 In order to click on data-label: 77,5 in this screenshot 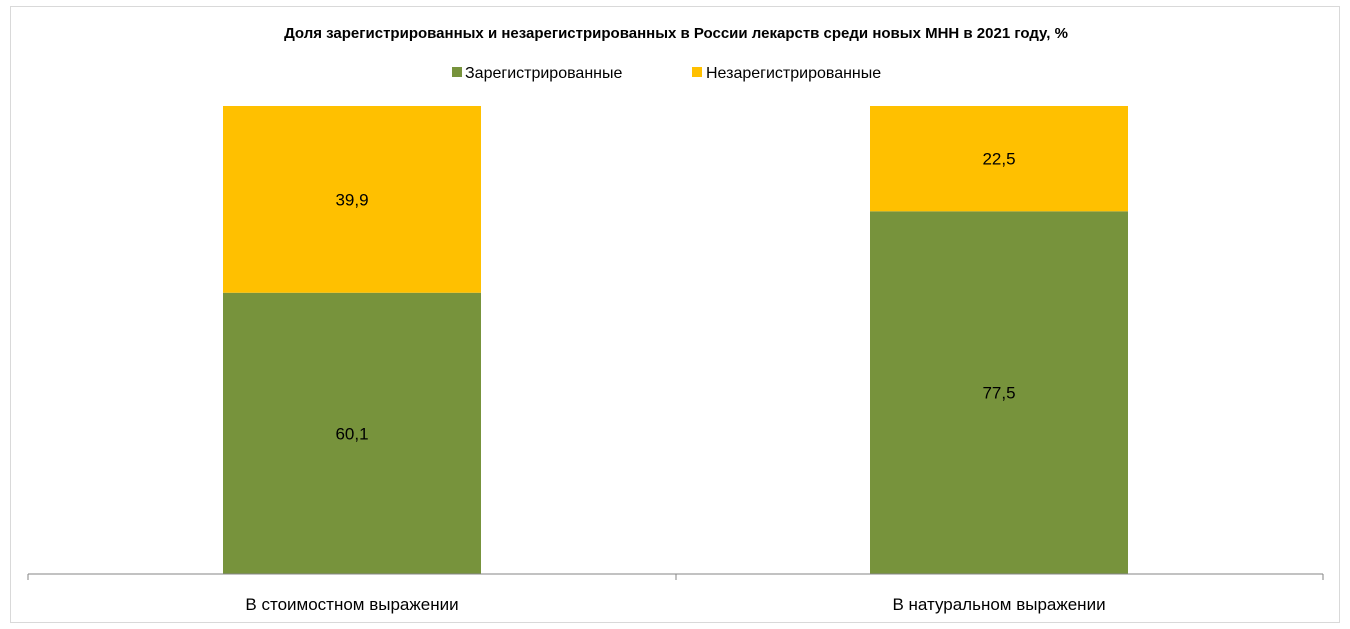, I will do `click(998, 393)`.